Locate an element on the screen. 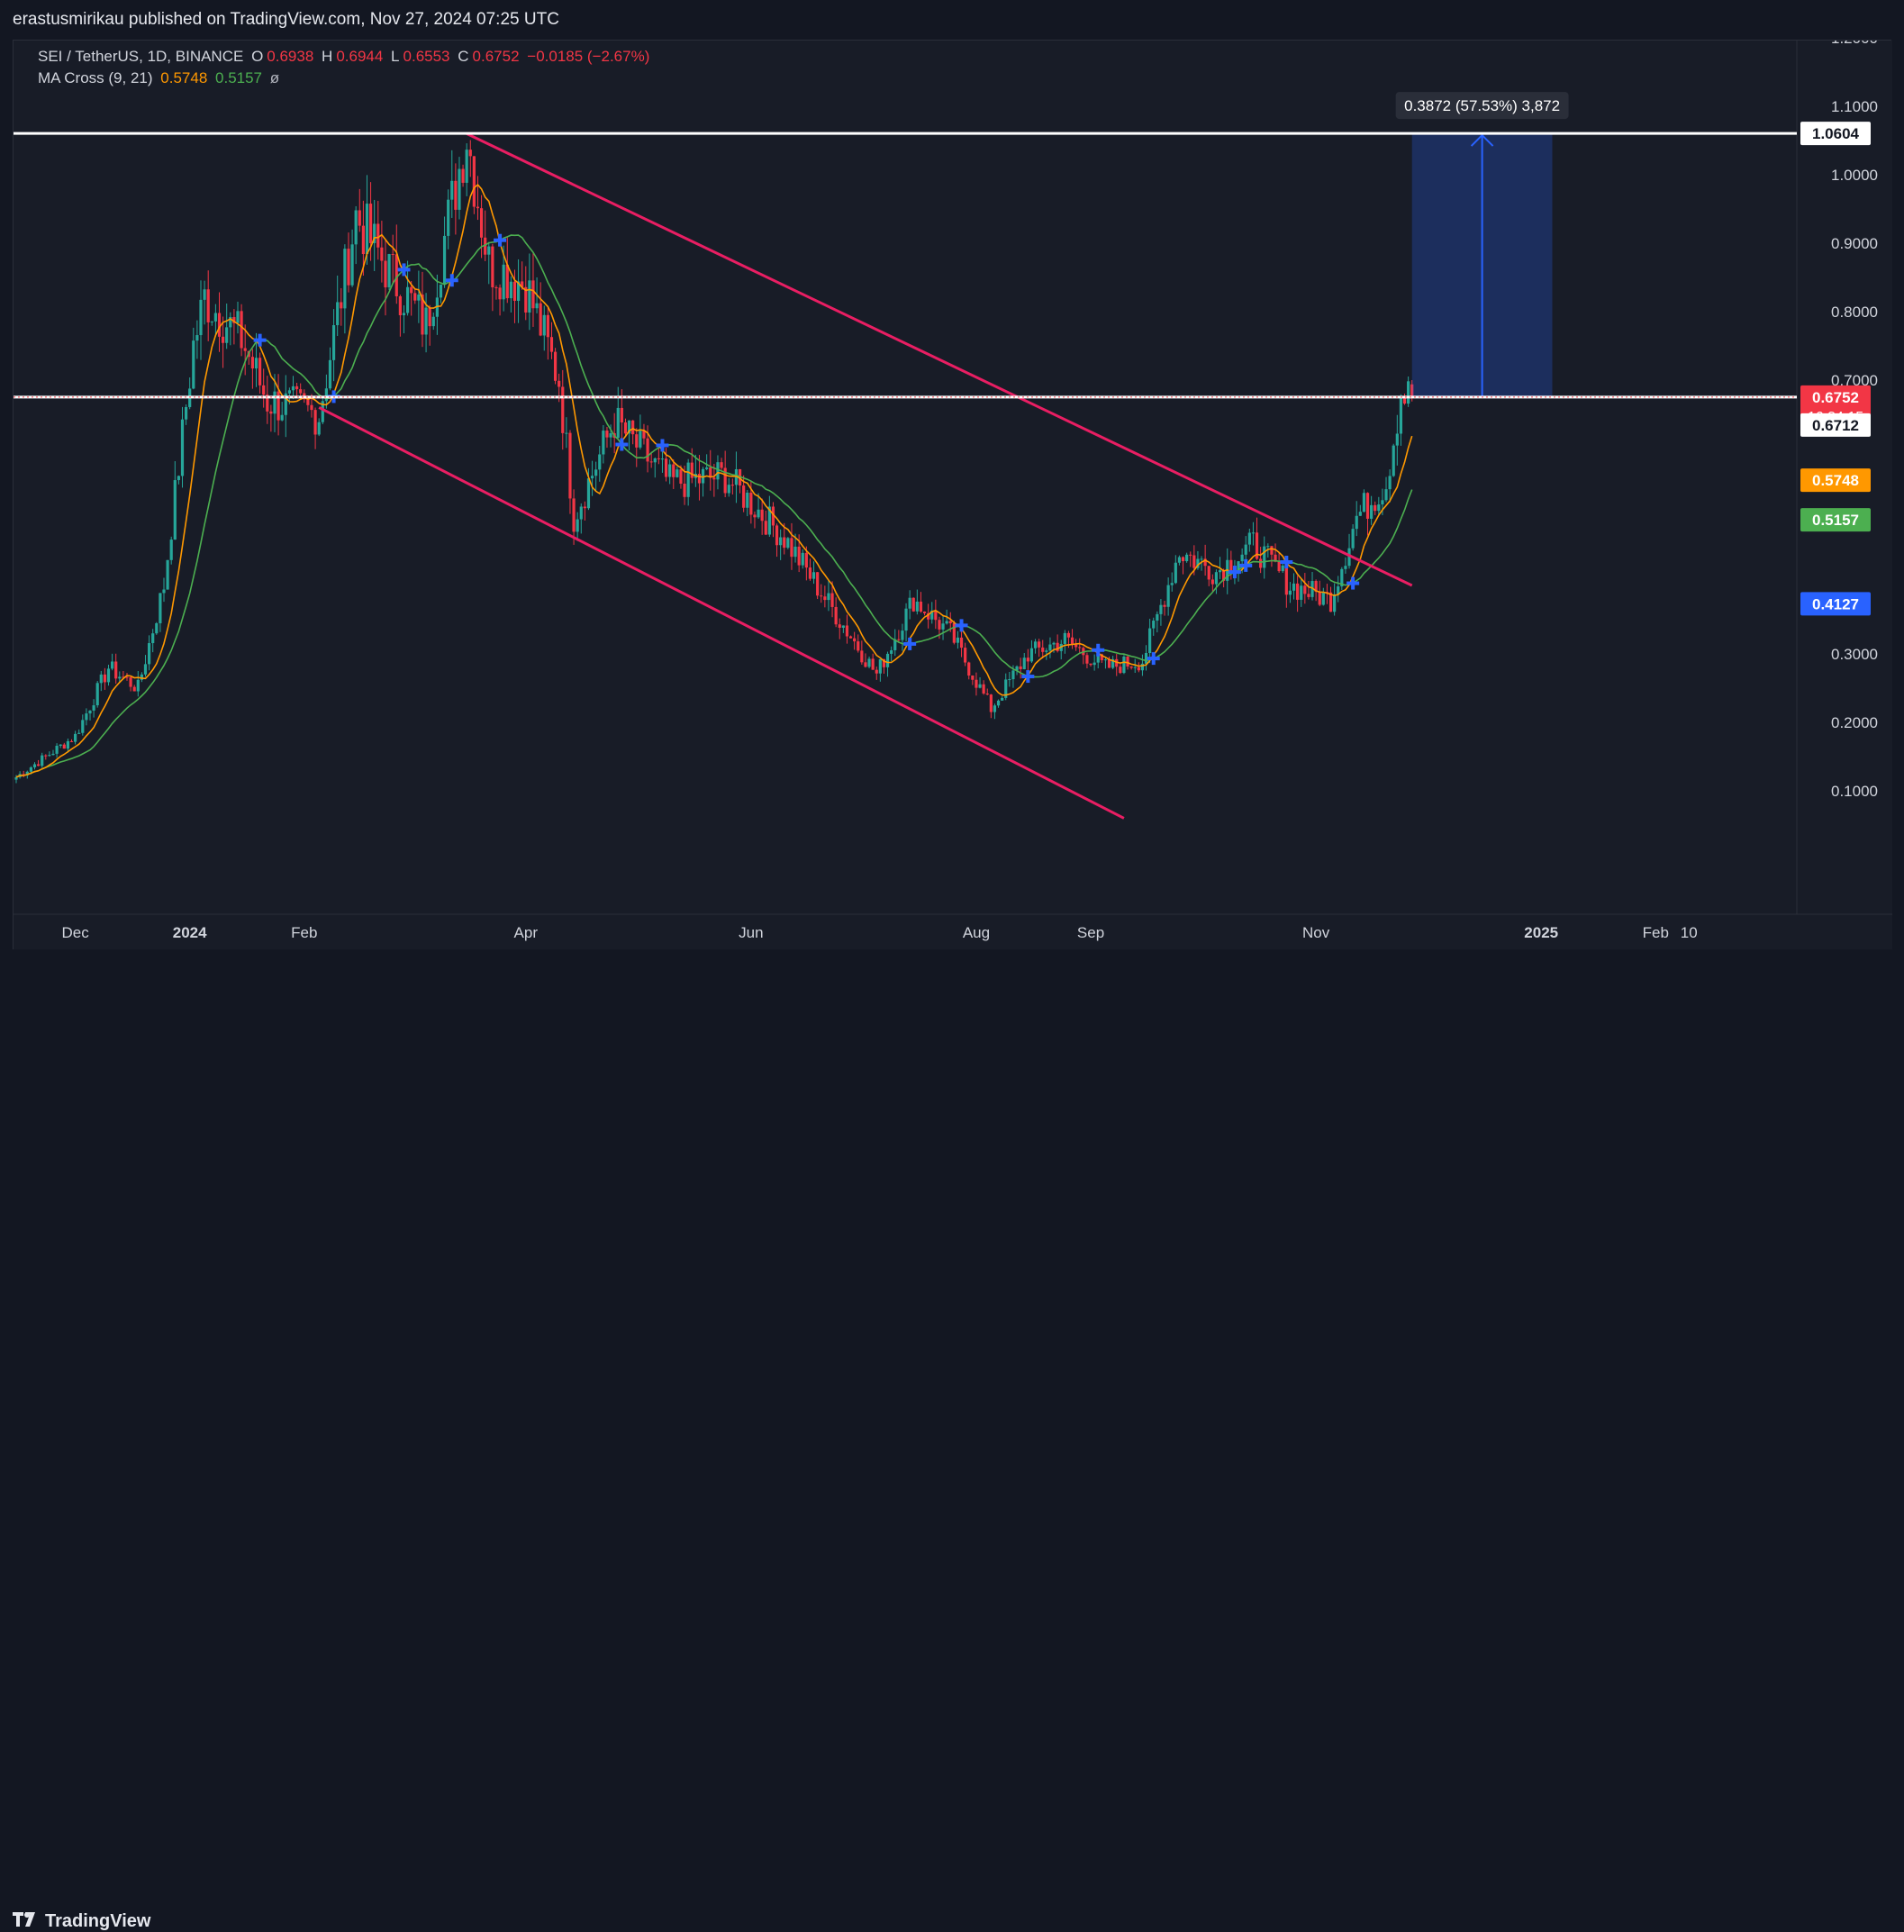 The width and height of the screenshot is (1904, 1932). x-tick-label: 2025 is located at coordinates (1541, 932).